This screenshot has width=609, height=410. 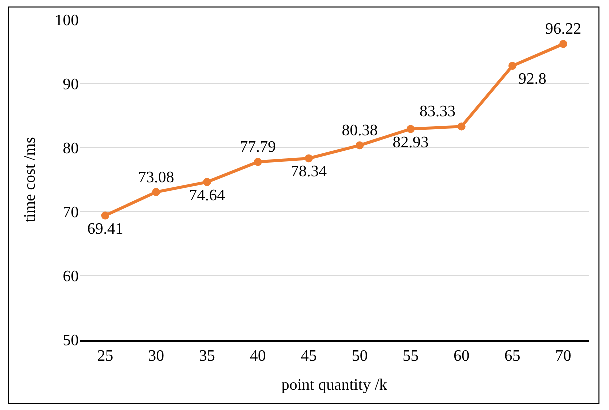 What do you see at coordinates (360, 131) in the screenshot?
I see `data-label: 80.38` at bounding box center [360, 131].